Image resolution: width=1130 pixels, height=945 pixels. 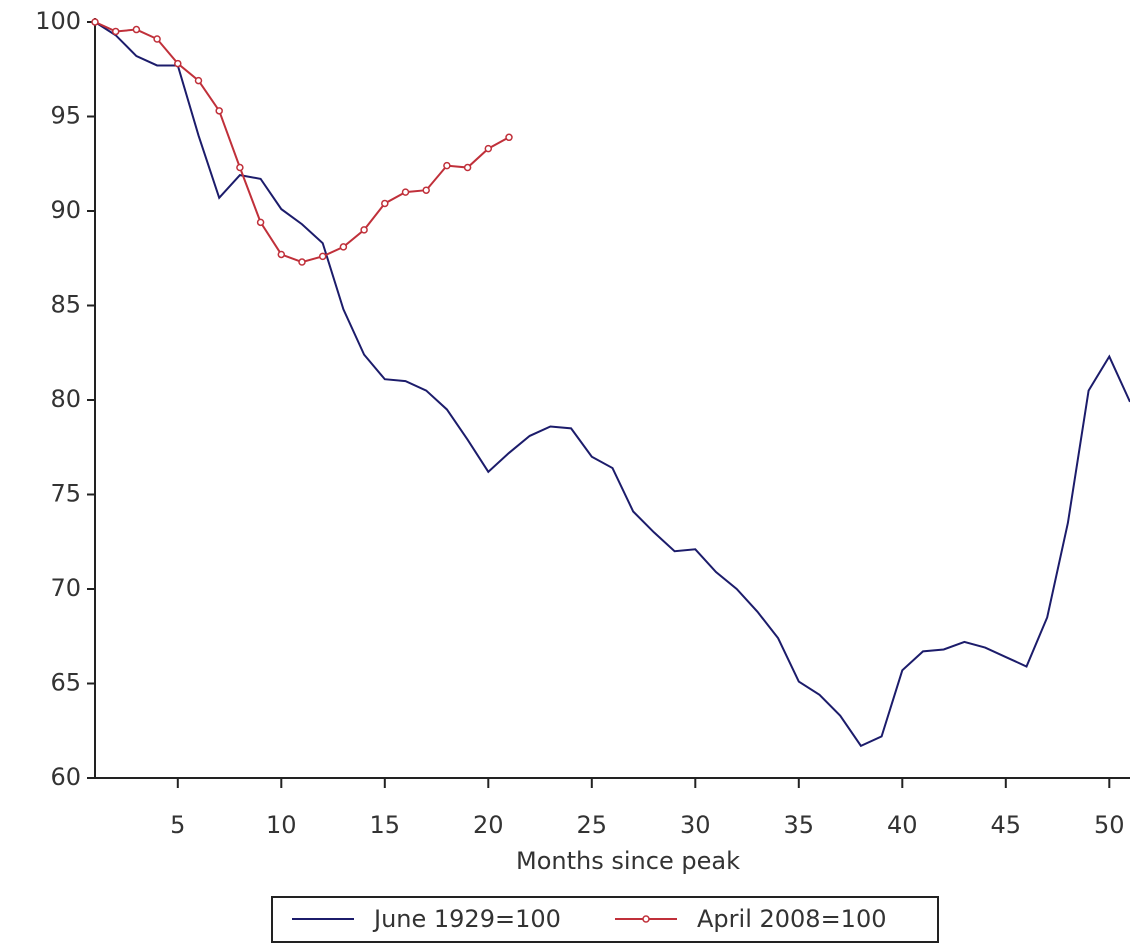 I want to click on x-tick-label: 5, so click(x=177, y=825).